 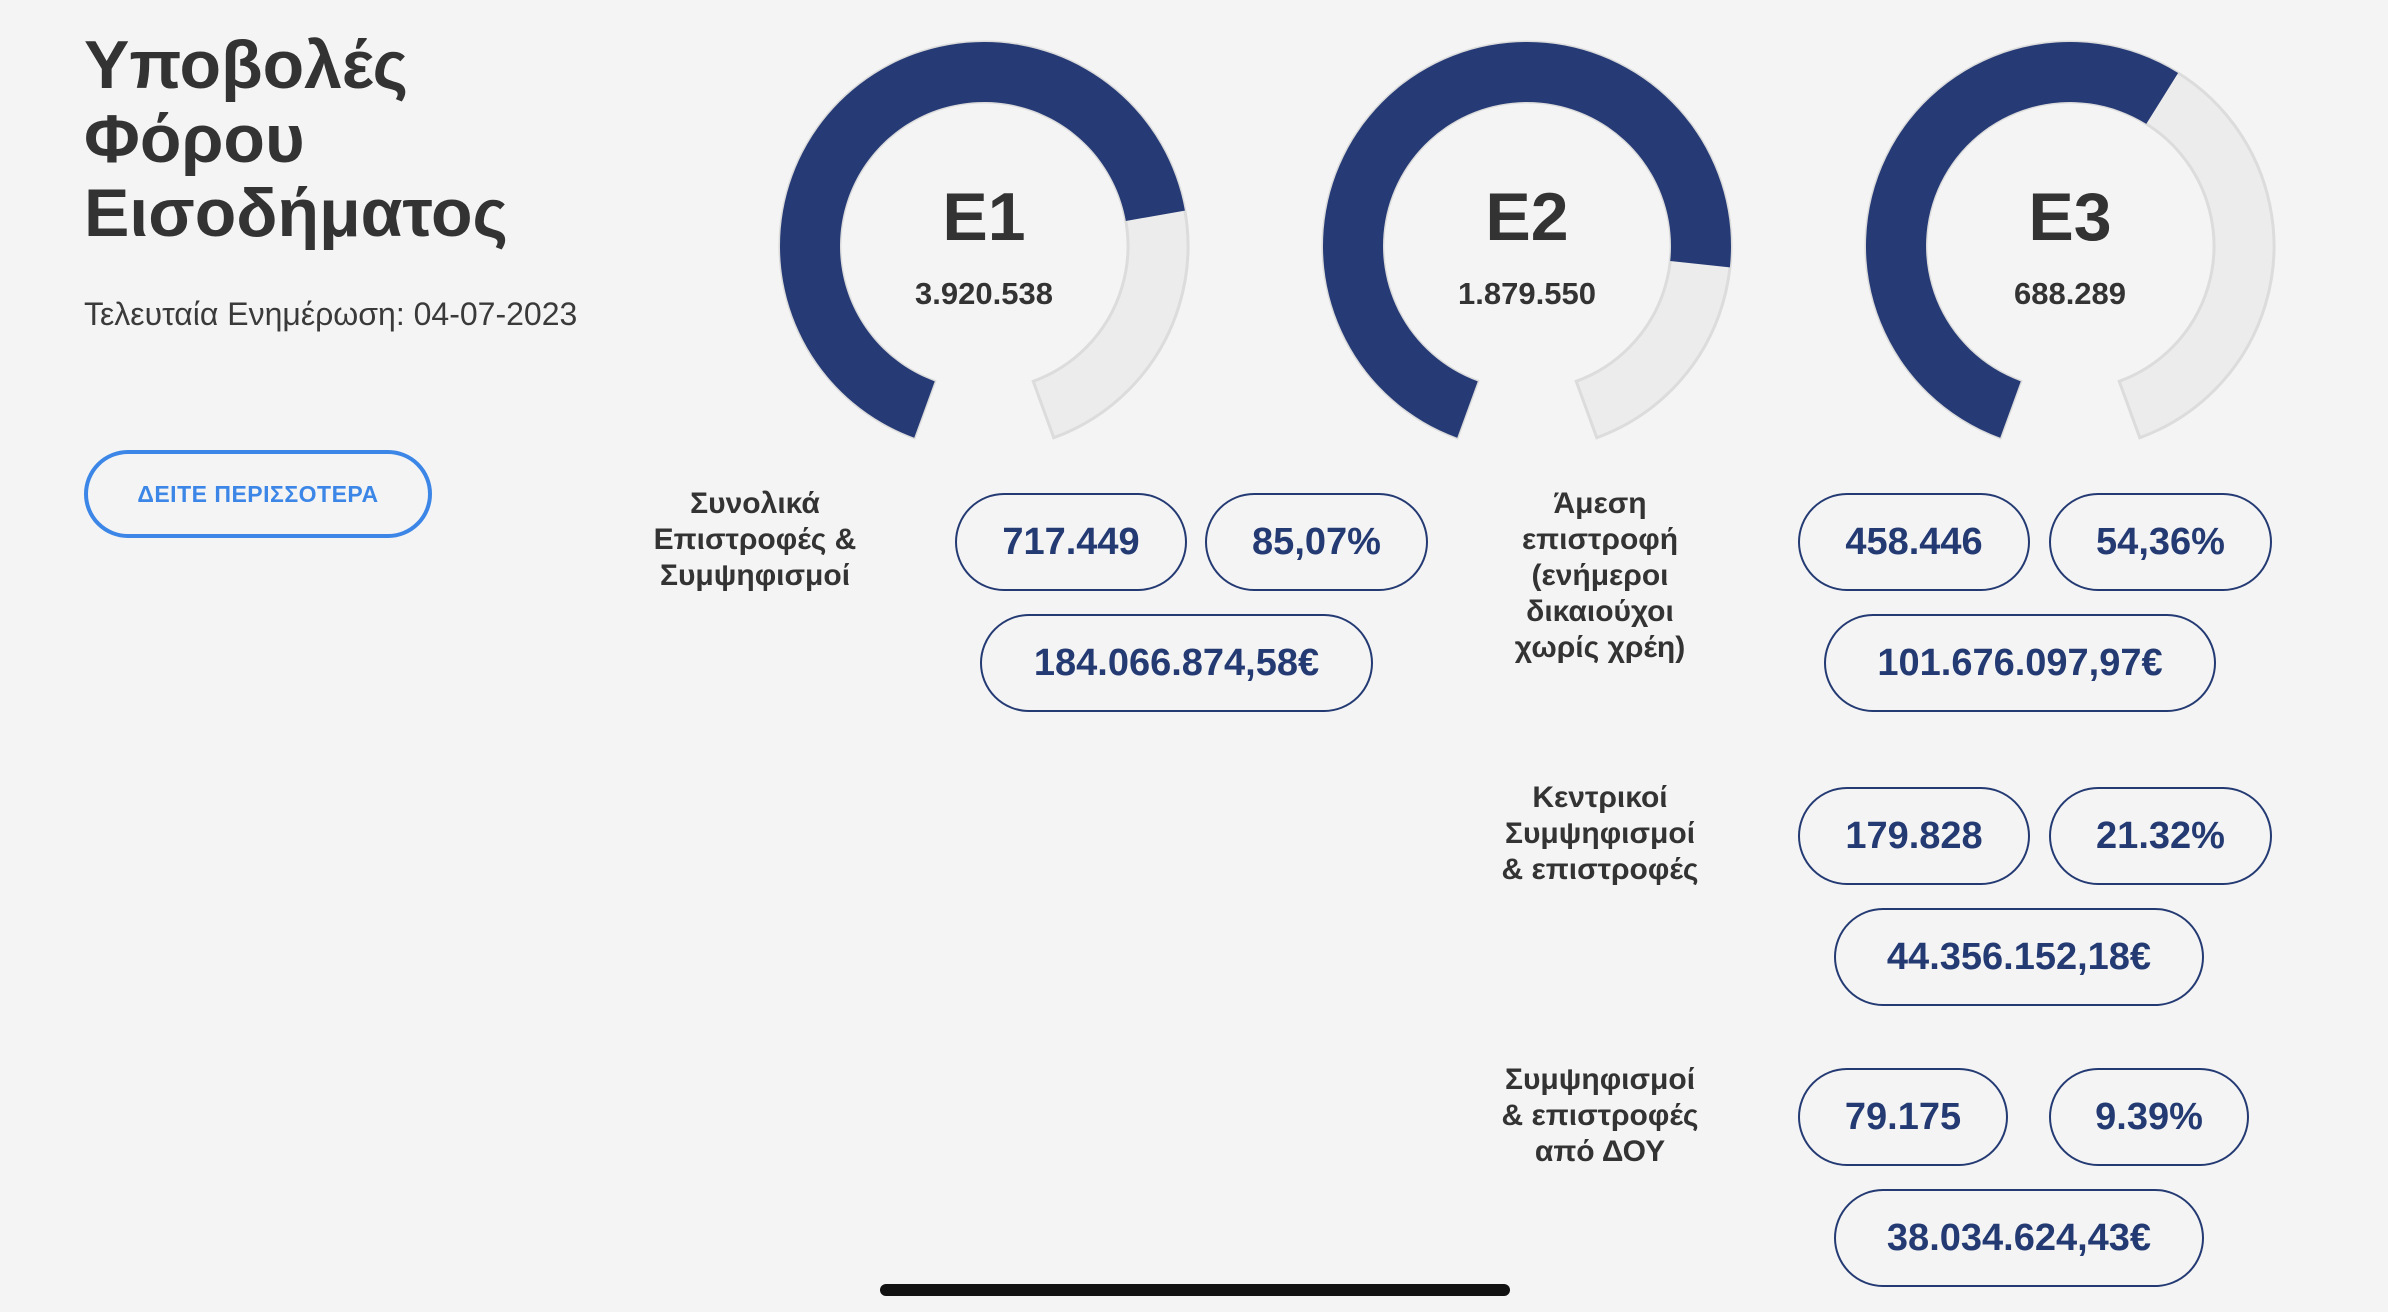 What do you see at coordinates (2070, 293) in the screenshot?
I see `e3-value: 688.289` at bounding box center [2070, 293].